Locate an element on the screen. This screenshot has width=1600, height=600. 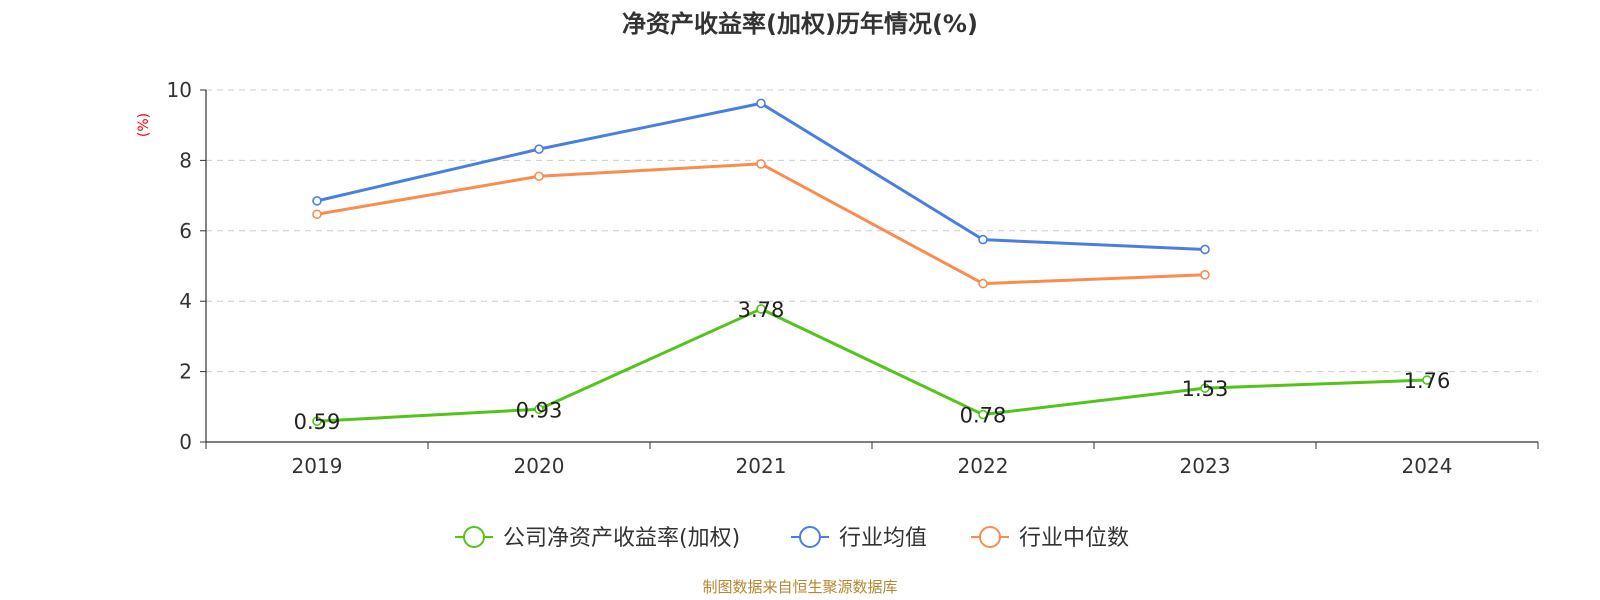
y-tick-label: 8 is located at coordinates (185, 160).